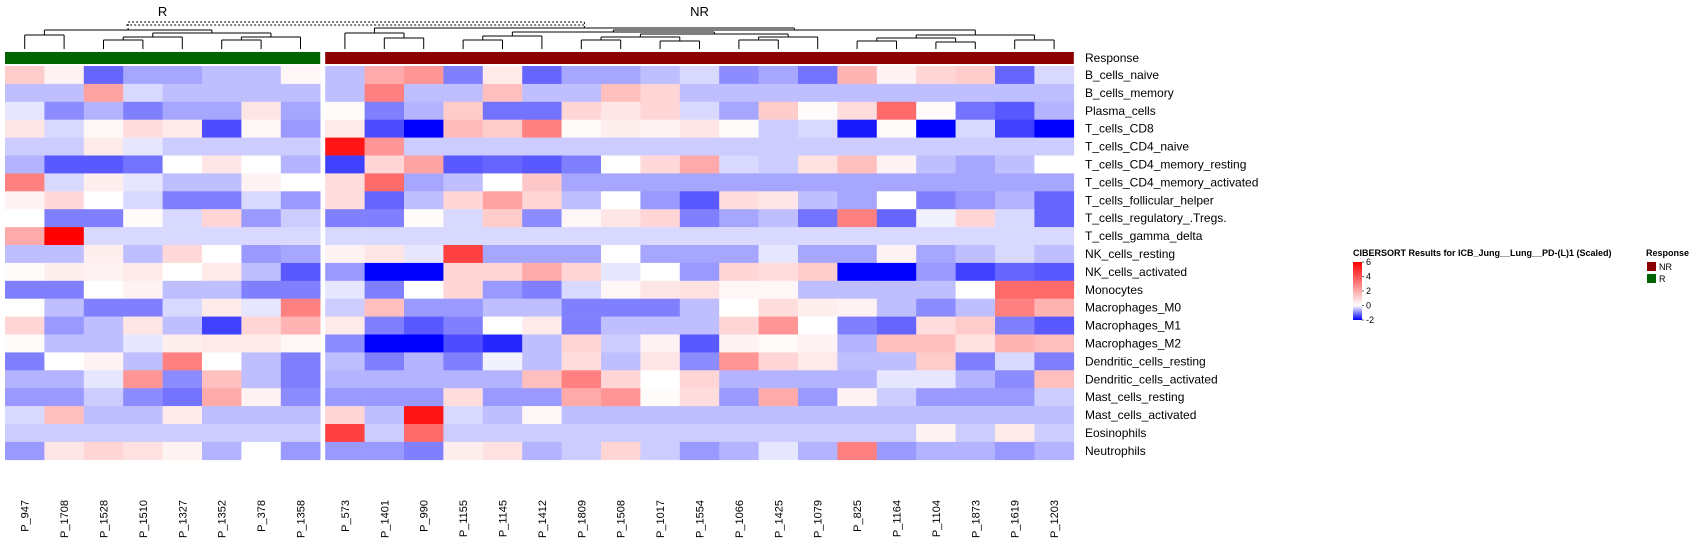 This screenshot has width=1700, height=550. What do you see at coordinates (464, 518) in the screenshot?
I see `column-label: P_1155` at bounding box center [464, 518].